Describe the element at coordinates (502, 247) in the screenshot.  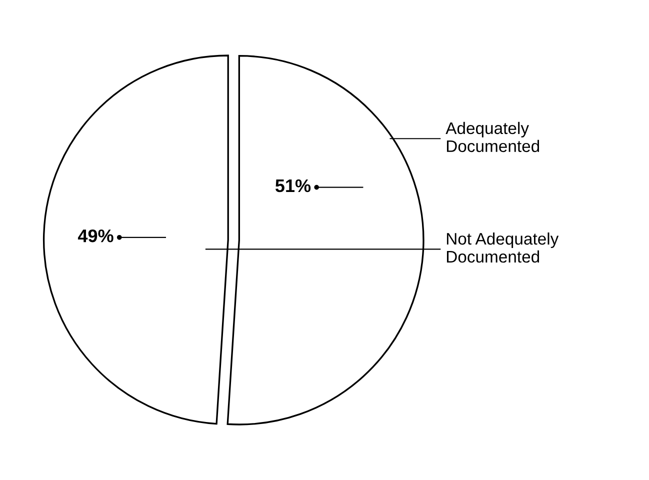
I see `slice-label: Not Adequately Documented` at that location.